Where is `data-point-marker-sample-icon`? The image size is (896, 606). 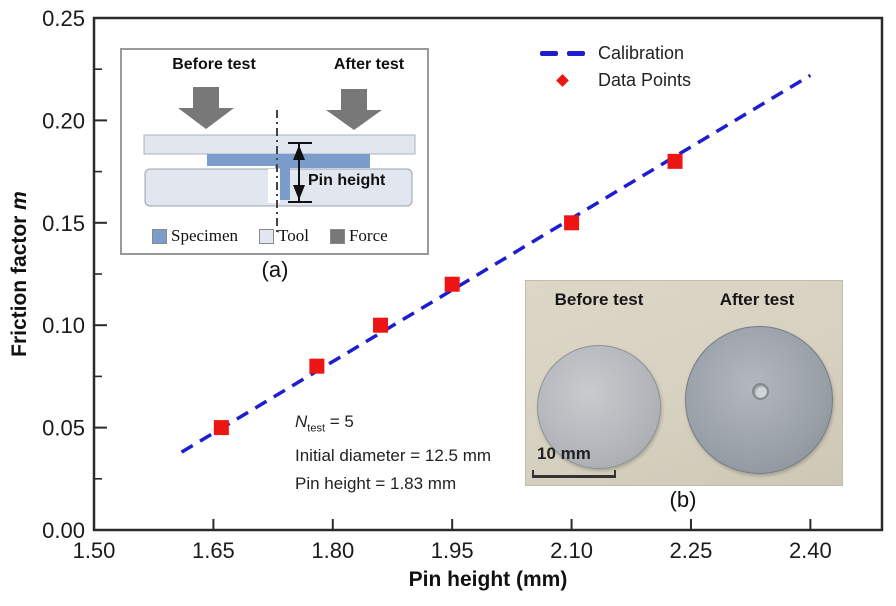 data-point-marker-sample-icon is located at coordinates (562, 80).